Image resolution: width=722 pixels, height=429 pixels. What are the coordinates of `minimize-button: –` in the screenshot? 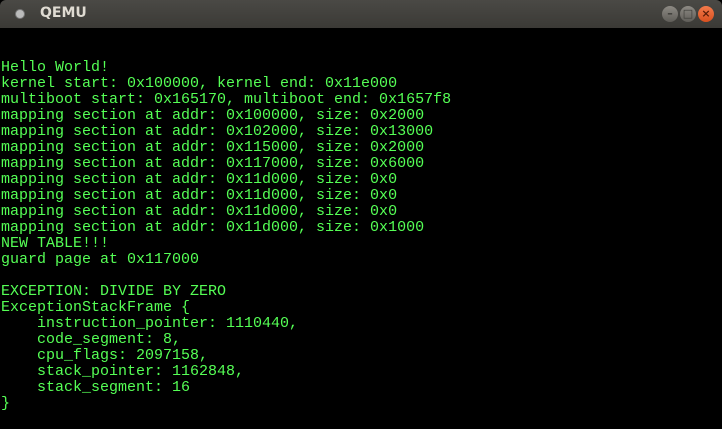 It's located at (670, 14).